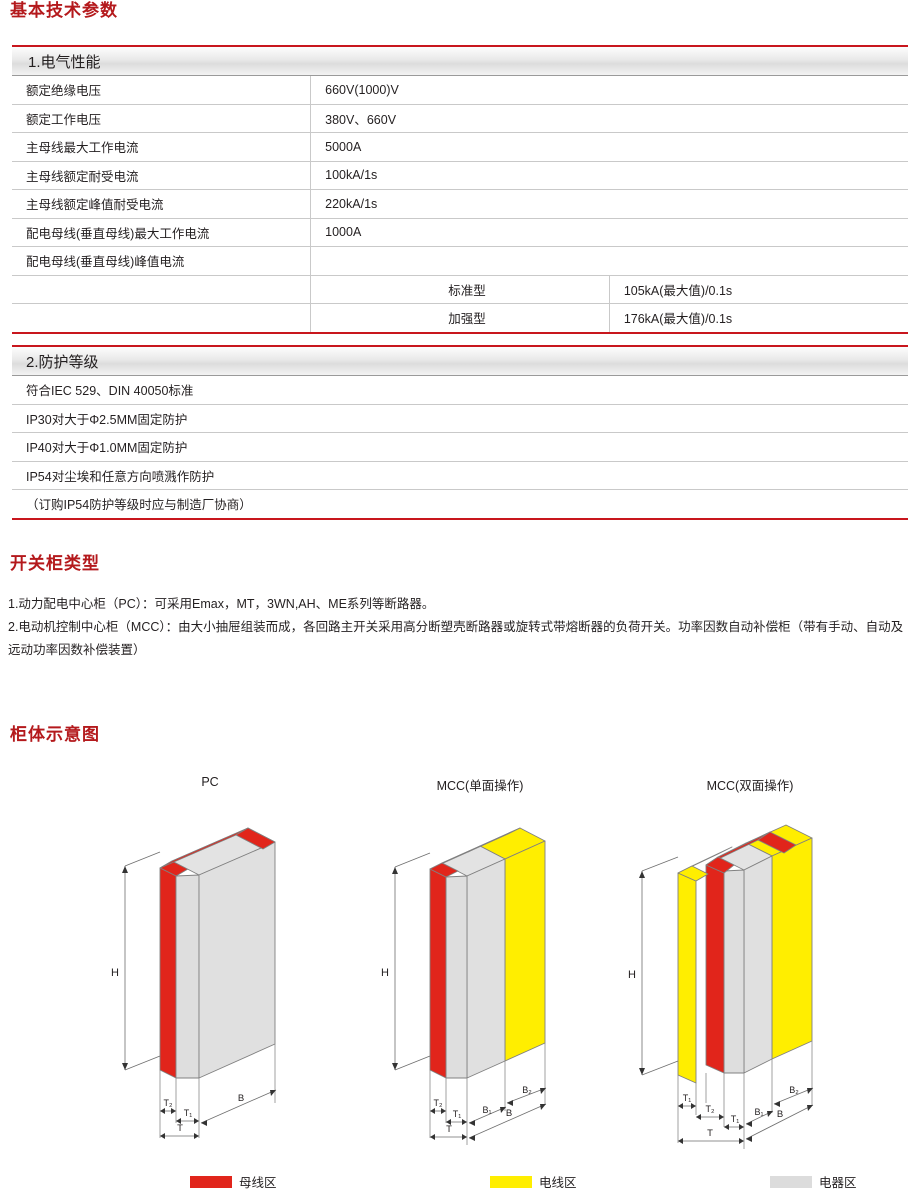 The image size is (920, 1197). What do you see at coordinates (525, 951) in the screenshot?
I see `mcc1-wire-front` at bounding box center [525, 951].